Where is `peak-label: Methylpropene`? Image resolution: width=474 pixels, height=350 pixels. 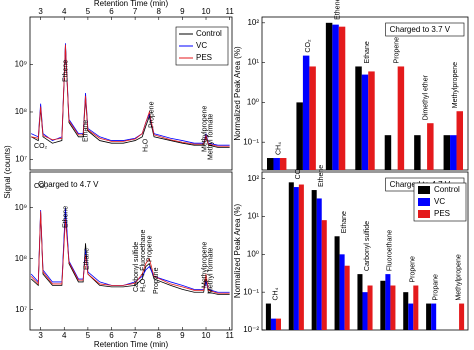 peak-label: Methylpropene is located at coordinates (205, 129).